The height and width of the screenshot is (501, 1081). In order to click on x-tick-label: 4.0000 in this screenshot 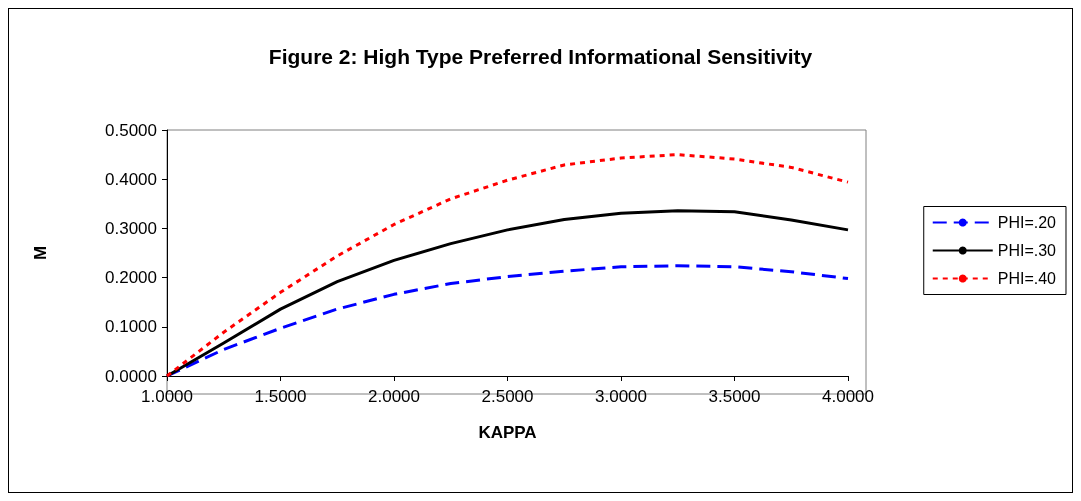, I will do `click(848, 396)`.